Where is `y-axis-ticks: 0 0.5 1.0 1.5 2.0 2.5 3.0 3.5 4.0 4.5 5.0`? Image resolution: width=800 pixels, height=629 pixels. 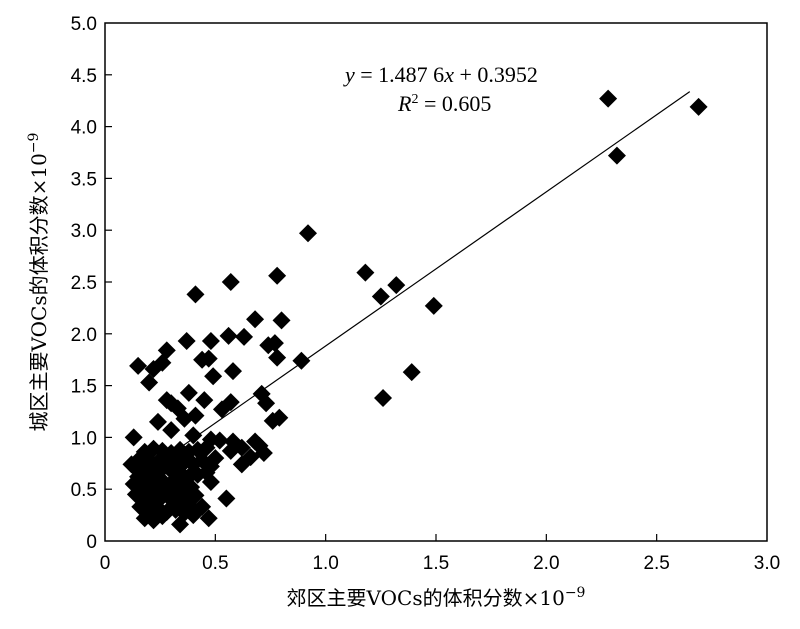
y-axis-ticks: 0 0.5 1.0 1.5 2.0 2.5 3.0 3.5 4.0 4.5 5.0 is located at coordinates (91, 283).